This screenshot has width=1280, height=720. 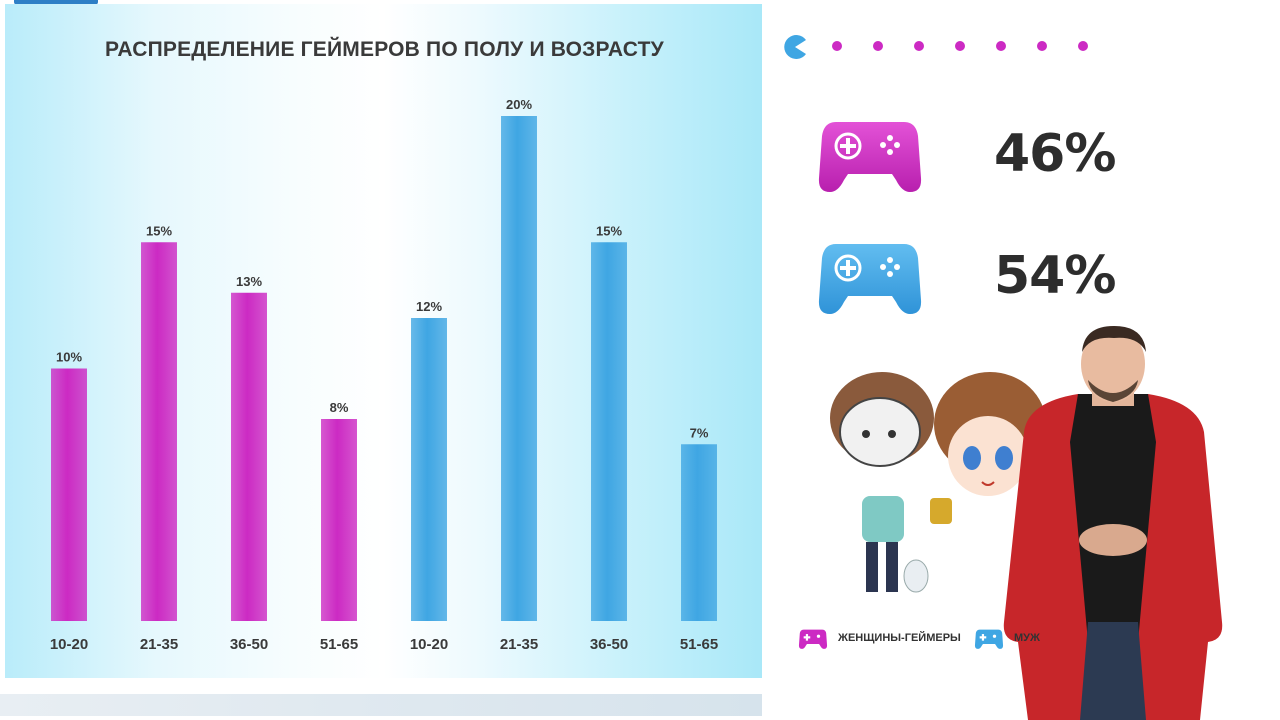 What do you see at coordinates (519, 104) in the screenshot?
I see `bar-value-label: 20%` at bounding box center [519, 104].